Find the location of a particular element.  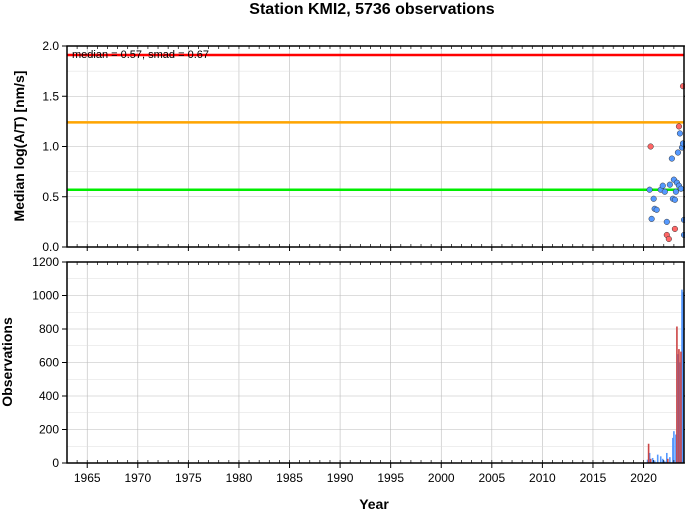

top-y-tick-label: 2.0 is located at coordinates (50, 46).